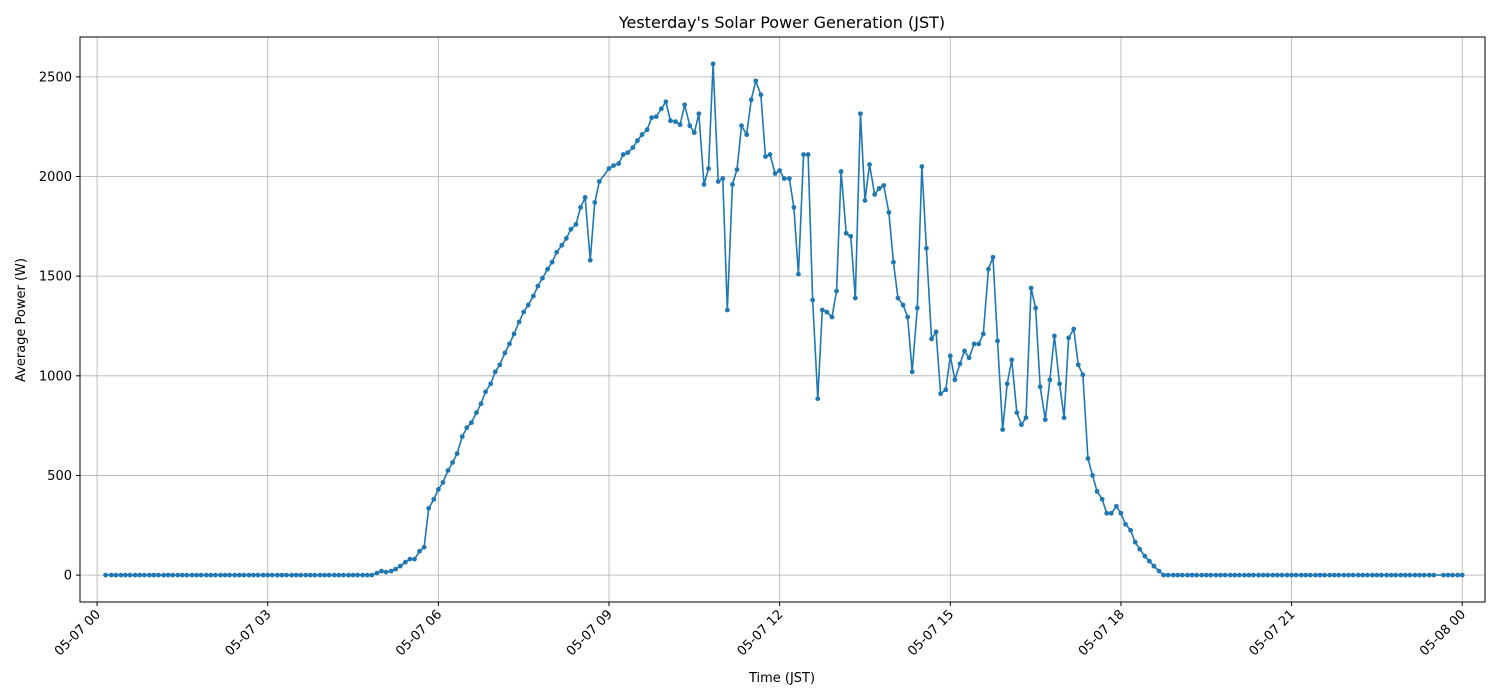  Describe the element at coordinates (55, 376) in the screenshot. I see `y-tick-label: 1000` at that location.